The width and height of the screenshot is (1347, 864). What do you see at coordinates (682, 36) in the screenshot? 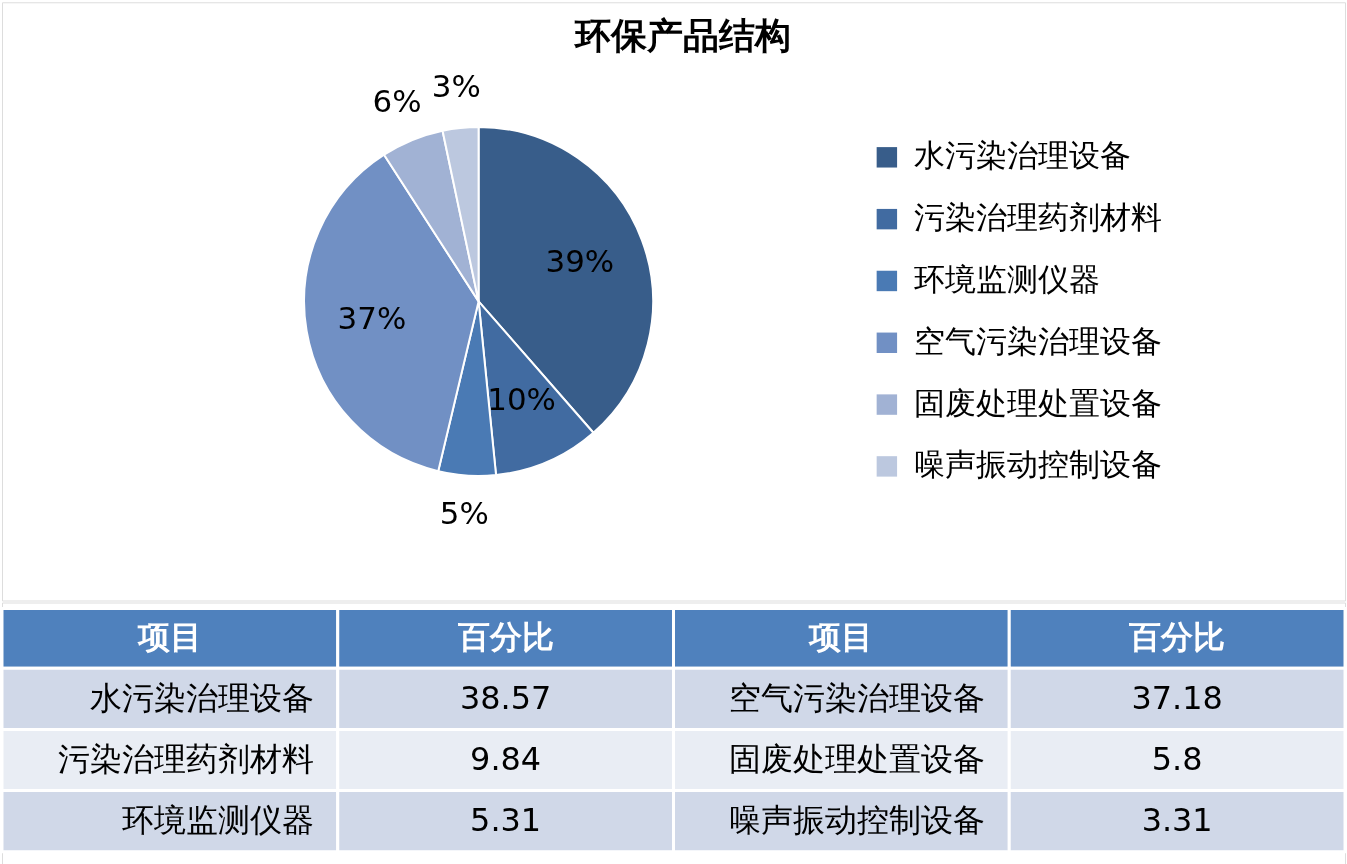
I see `chart-title: 环保产品结构` at bounding box center [682, 36].